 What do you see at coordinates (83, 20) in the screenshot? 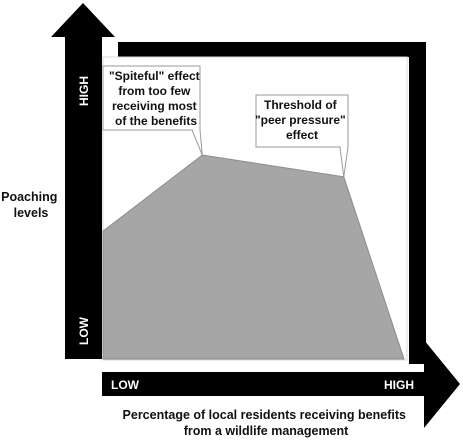
I see `y-axis-arrowhead` at bounding box center [83, 20].